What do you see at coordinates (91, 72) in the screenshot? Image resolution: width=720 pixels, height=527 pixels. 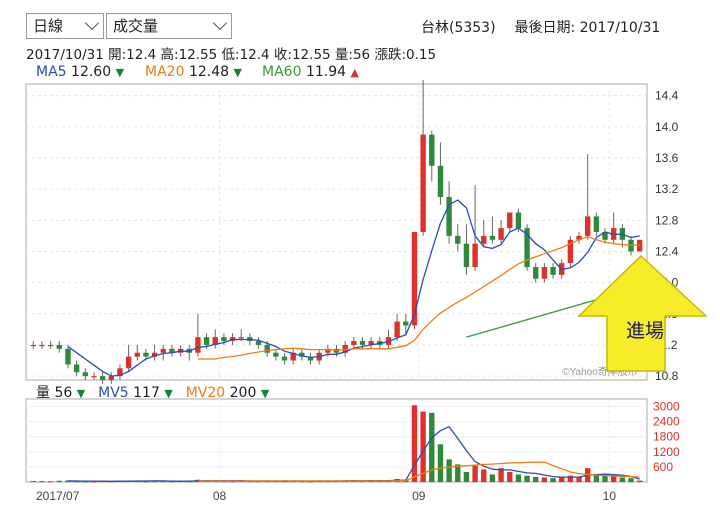 I see `ma5-value: 12.60` at bounding box center [91, 72].